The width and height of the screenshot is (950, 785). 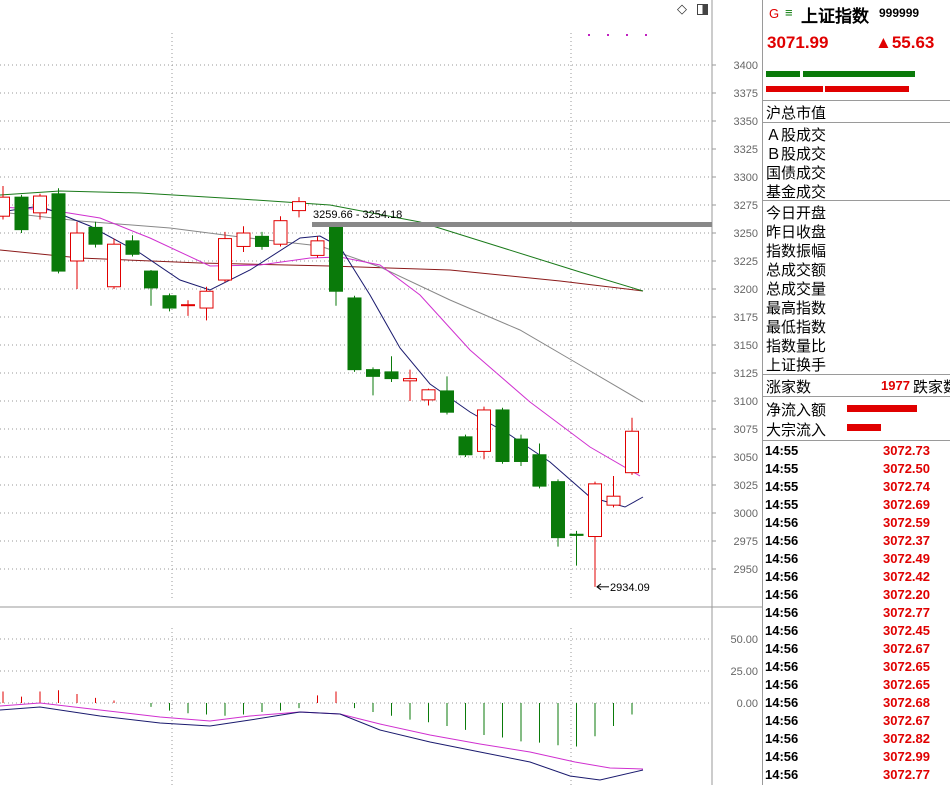 What do you see at coordinates (746, 514) in the screenshot?
I see `price-tick-label: 3000` at bounding box center [746, 514].